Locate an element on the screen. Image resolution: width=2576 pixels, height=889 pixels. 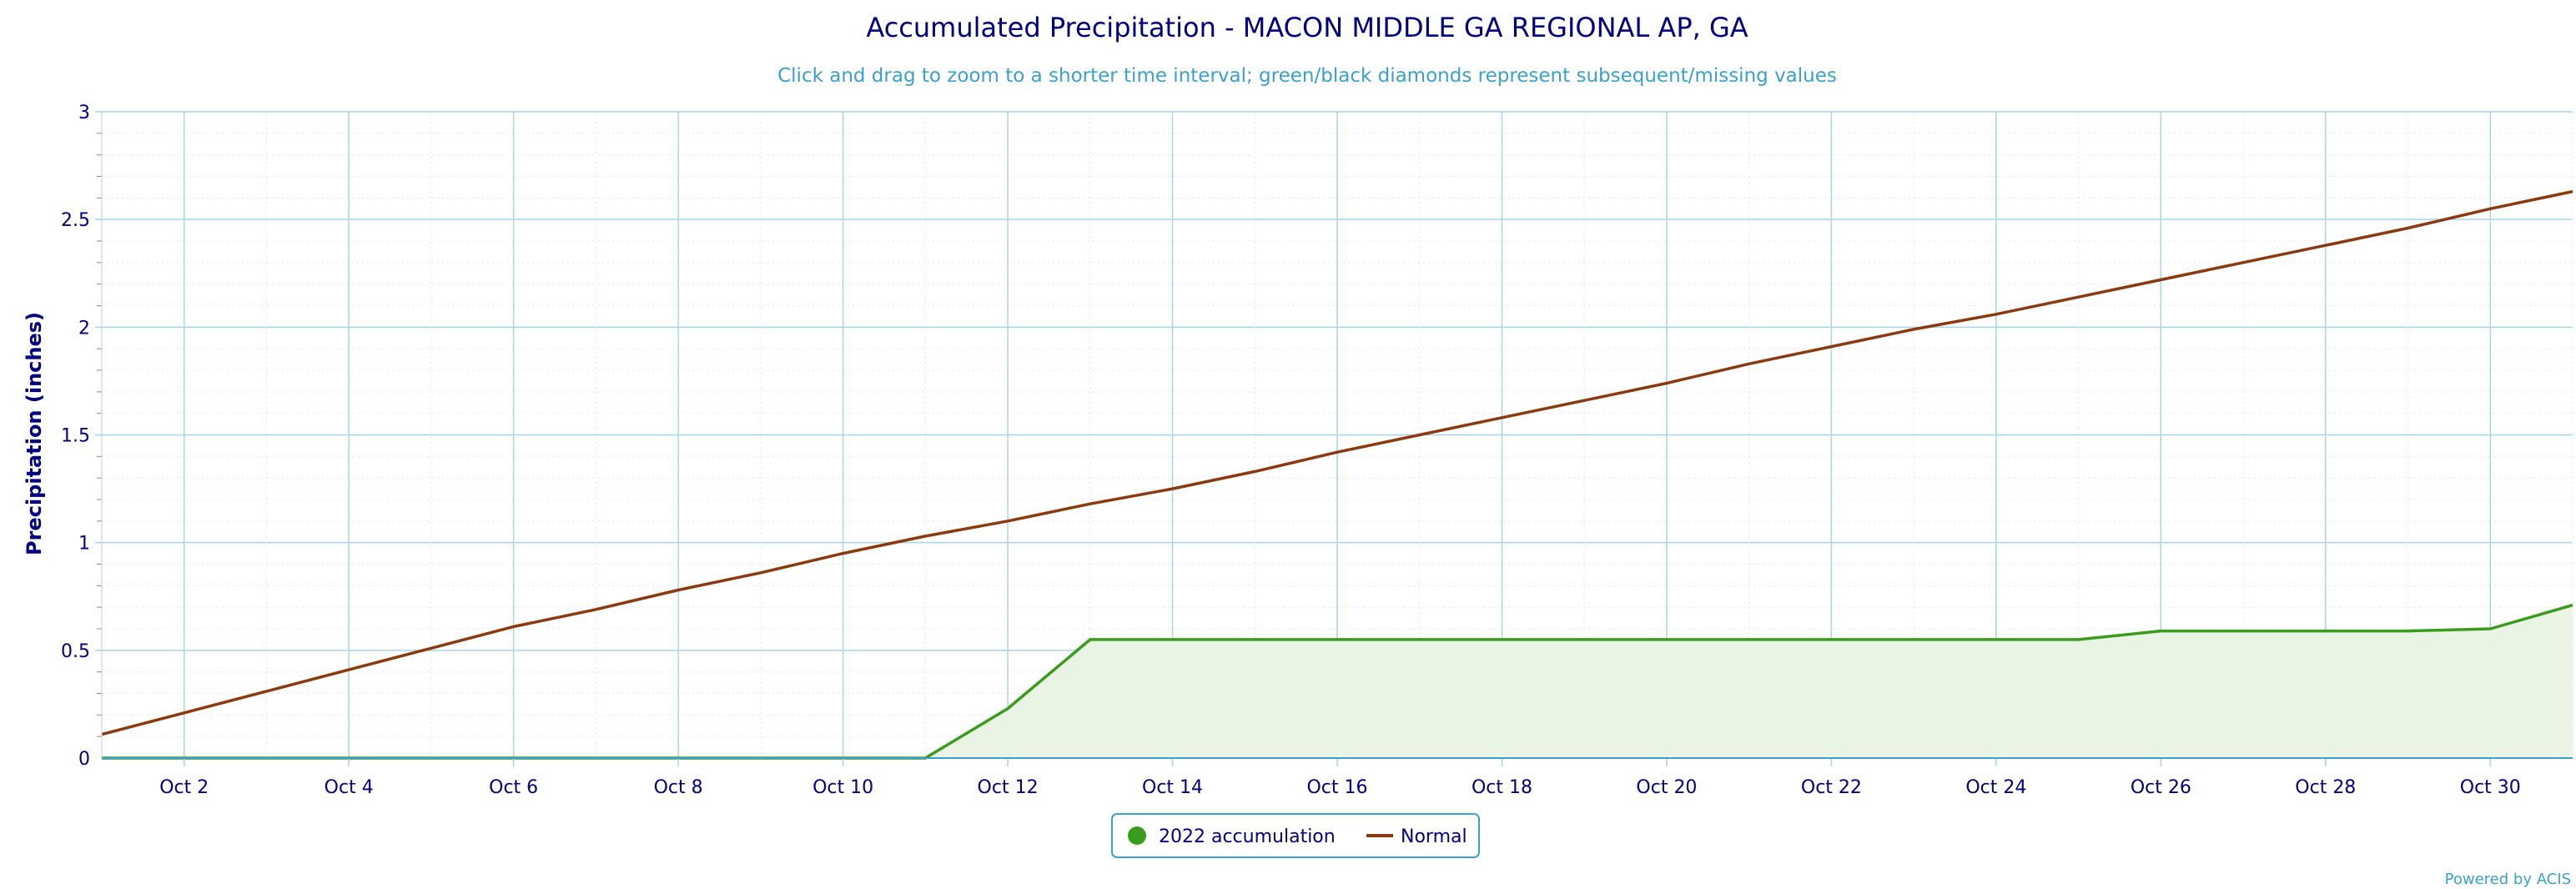
x-tick-label: Oct 10 is located at coordinates (843, 787).